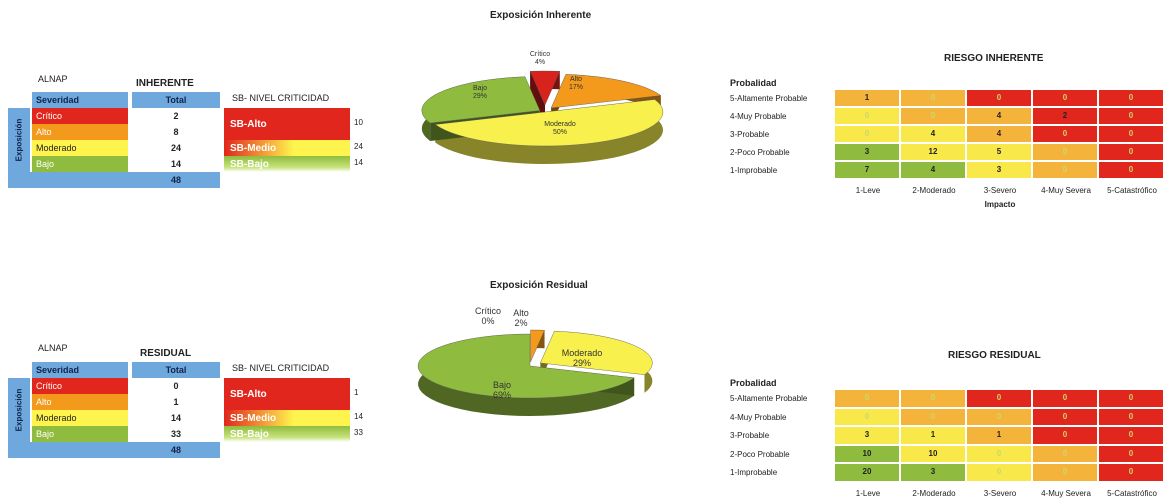 This screenshot has width=1168, height=503. What do you see at coordinates (176, 116) in the screenshot?
I see `severity-total: 2` at bounding box center [176, 116].